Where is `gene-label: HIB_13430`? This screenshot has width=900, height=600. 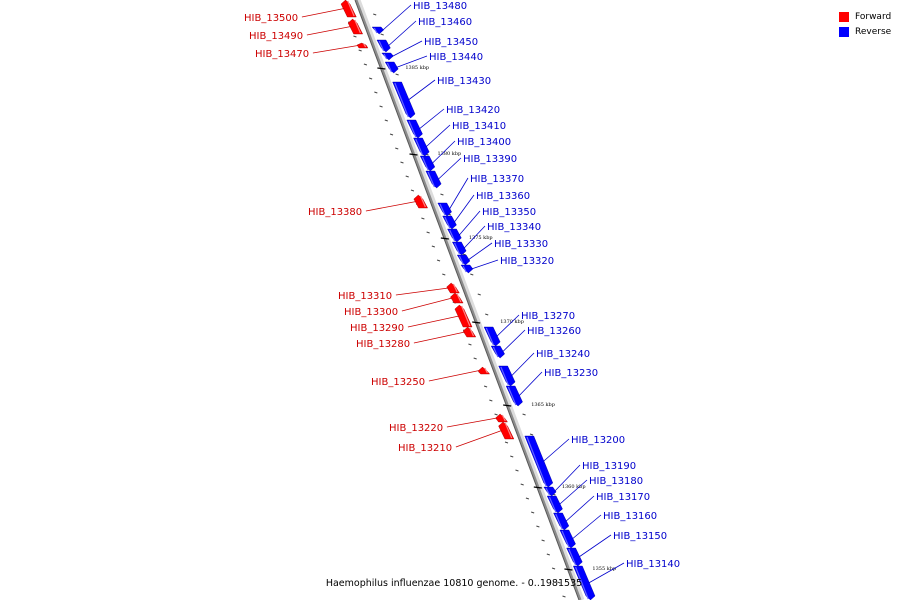 gene-label: HIB_13430 is located at coordinates (464, 81).